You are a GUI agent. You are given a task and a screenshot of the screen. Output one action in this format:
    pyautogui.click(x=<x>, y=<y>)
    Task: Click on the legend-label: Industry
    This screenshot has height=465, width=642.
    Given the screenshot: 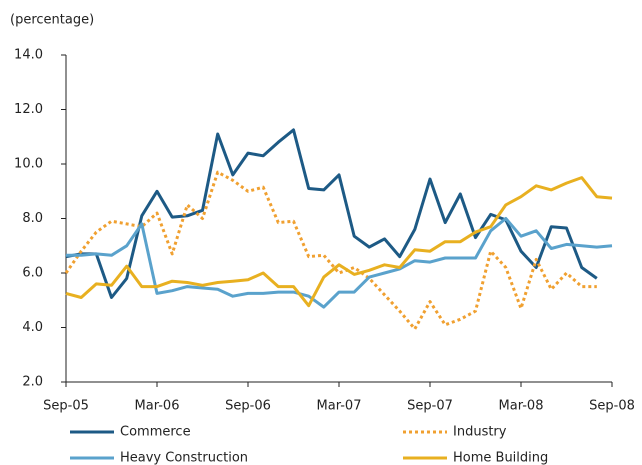 What is the action you would take?
    pyautogui.click(x=480, y=432)
    